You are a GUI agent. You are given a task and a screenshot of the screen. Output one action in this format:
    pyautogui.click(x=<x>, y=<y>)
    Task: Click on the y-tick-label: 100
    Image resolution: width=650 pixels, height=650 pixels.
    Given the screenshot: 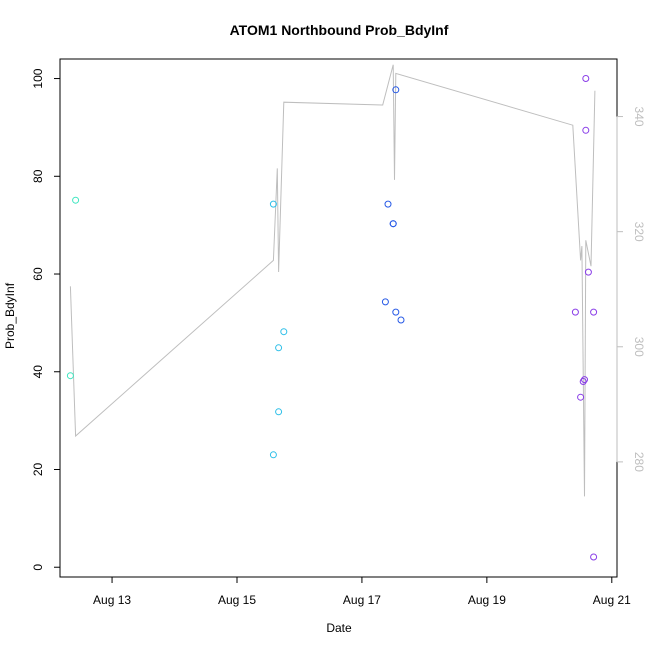 What is the action you would take?
    pyautogui.click(x=38, y=78)
    